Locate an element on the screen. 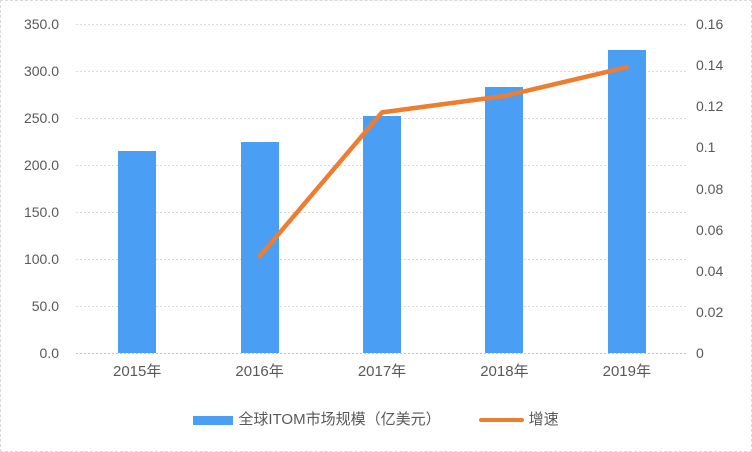  y-axis-left-tick: 0.0 is located at coordinates (49, 353).